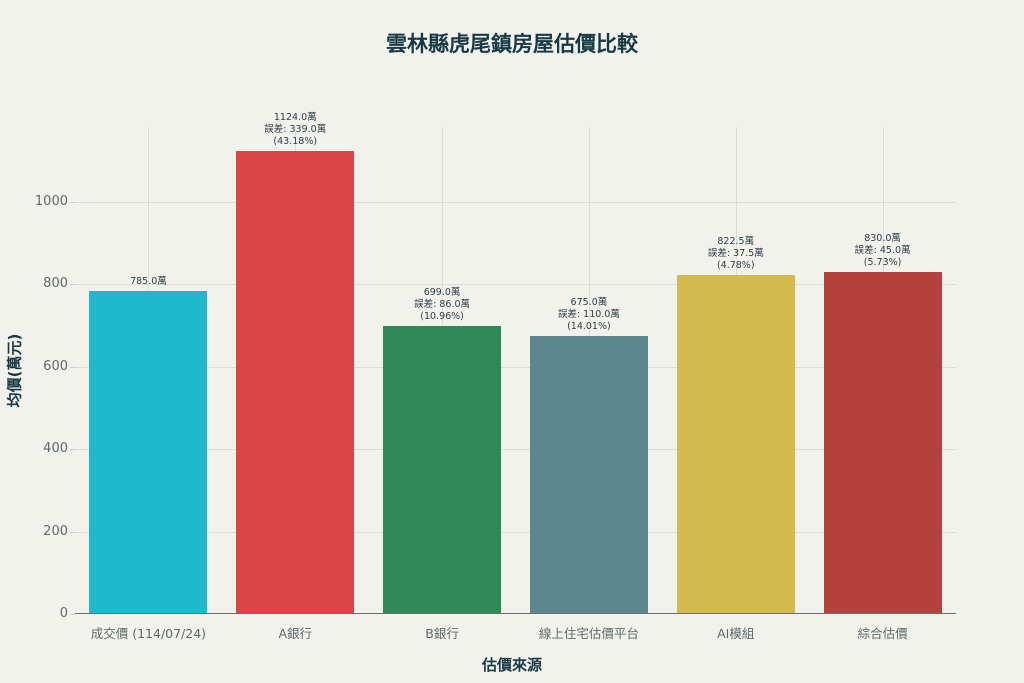 This screenshot has height=683, width=1024. I want to click on y-tick-label: 400, so click(55, 449).